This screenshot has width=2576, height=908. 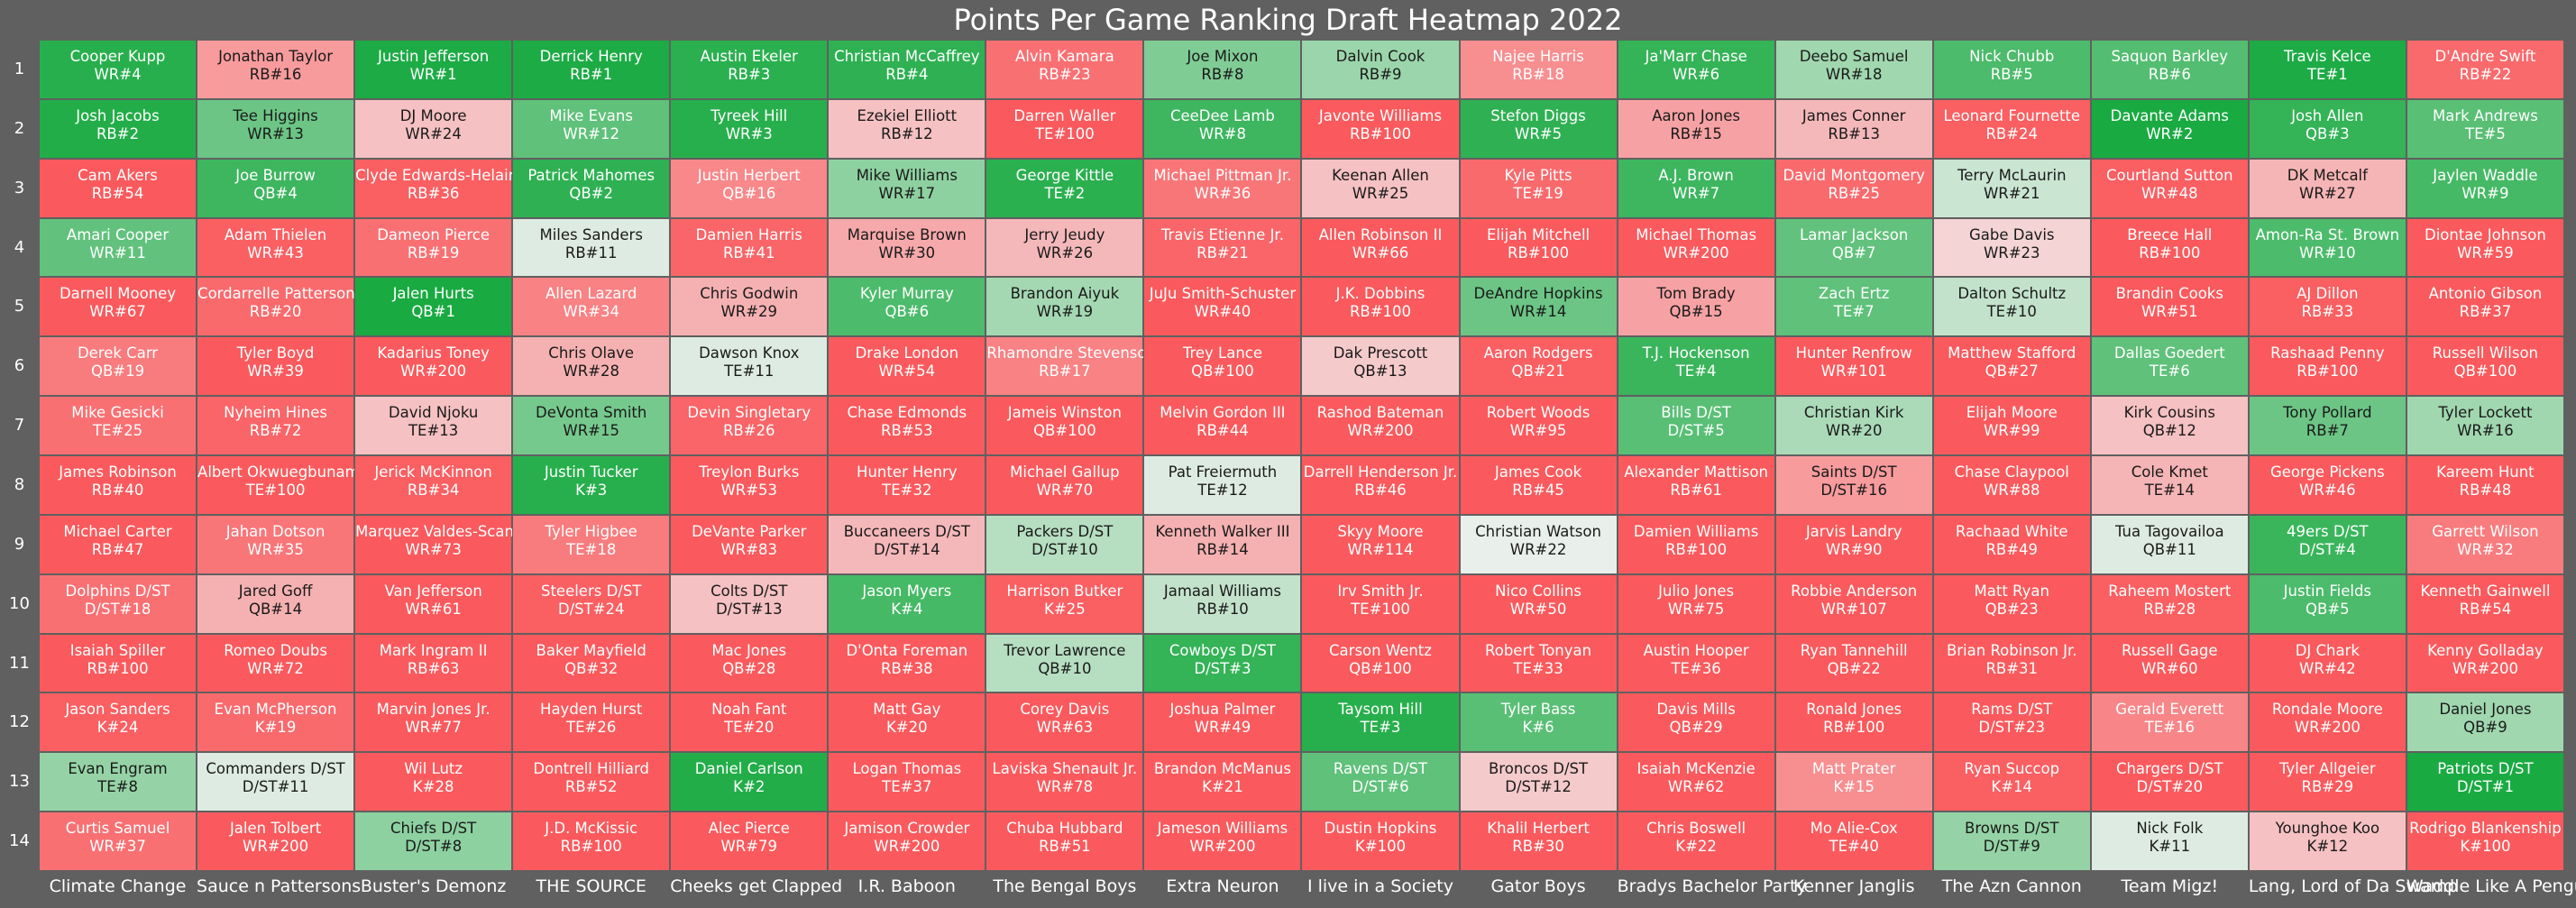 What do you see at coordinates (1380, 353) in the screenshot?
I see `player-name: Dak Prescott` at bounding box center [1380, 353].